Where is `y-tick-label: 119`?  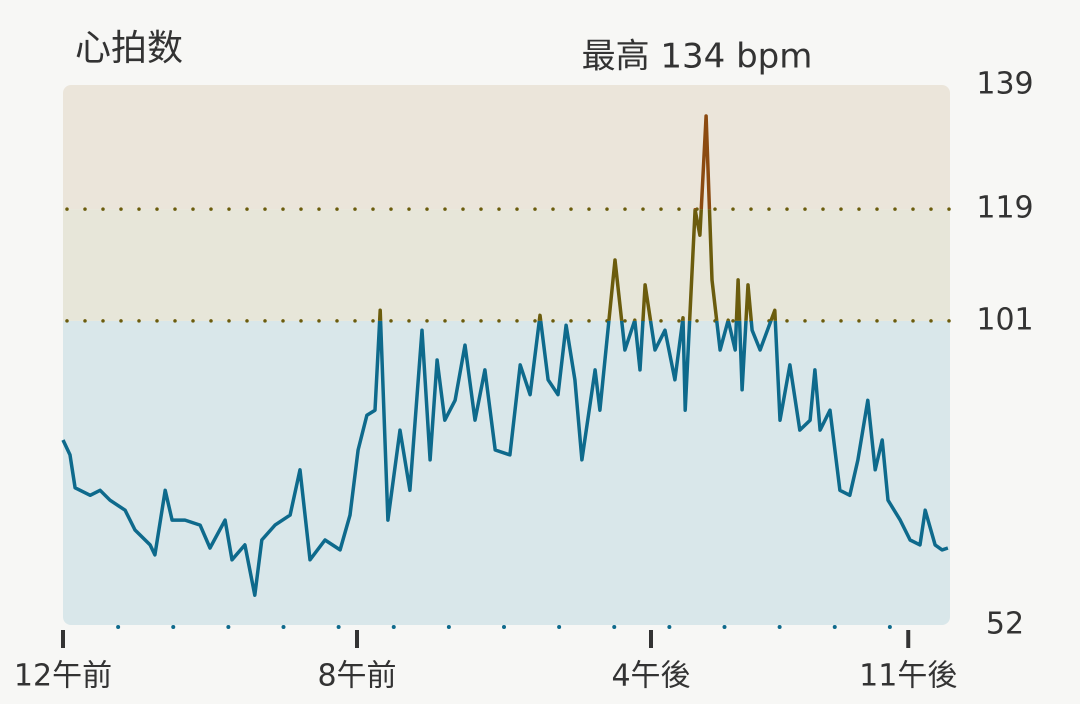
y-tick-label: 119 is located at coordinates (1004, 208).